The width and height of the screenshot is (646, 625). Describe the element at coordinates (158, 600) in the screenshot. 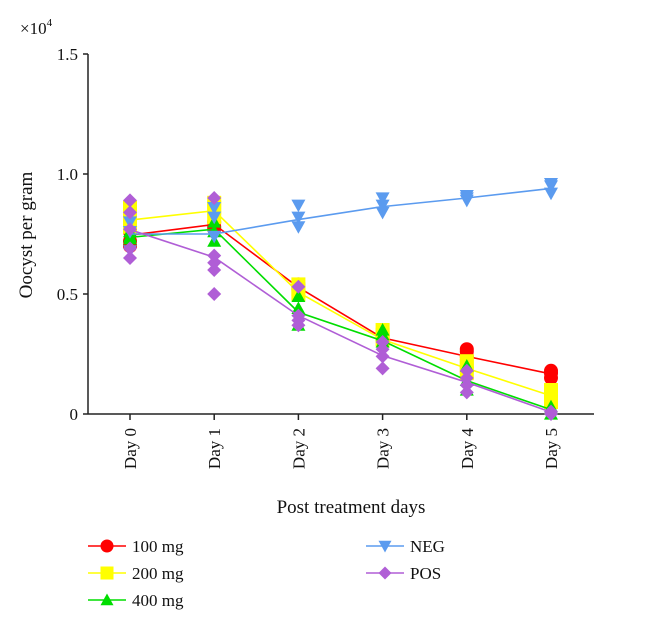

I see `legend-label: 400 mg` at that location.